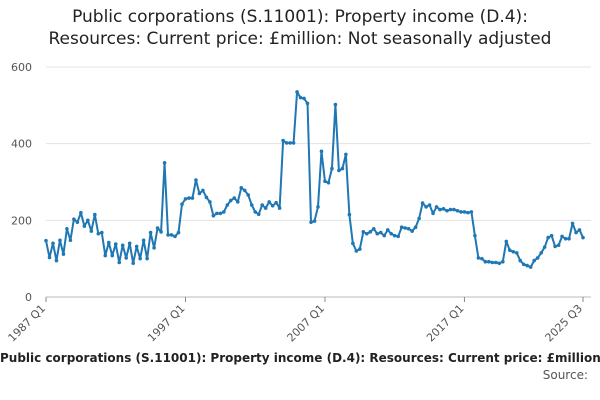 Image resolution: width=600 pixels, height=400 pixels. What do you see at coordinates (21, 144) in the screenshot?
I see `y-tick-label-400: 400` at bounding box center [21, 144].